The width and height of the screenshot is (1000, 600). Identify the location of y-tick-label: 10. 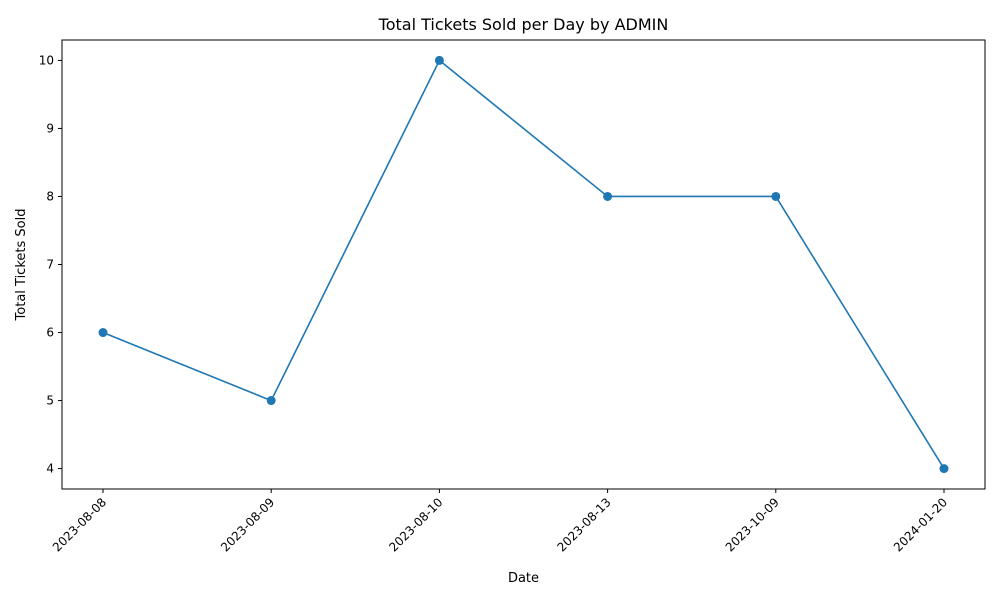
(46, 60).